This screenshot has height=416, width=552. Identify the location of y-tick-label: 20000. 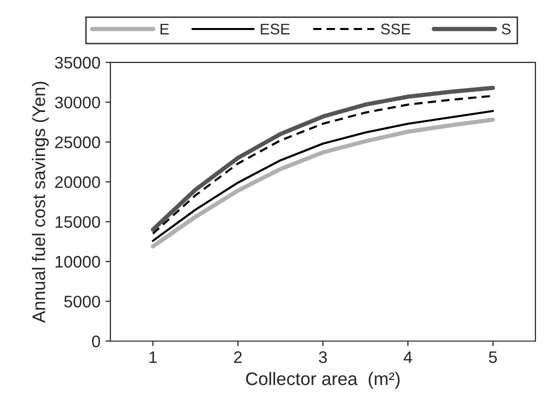
(77, 182).